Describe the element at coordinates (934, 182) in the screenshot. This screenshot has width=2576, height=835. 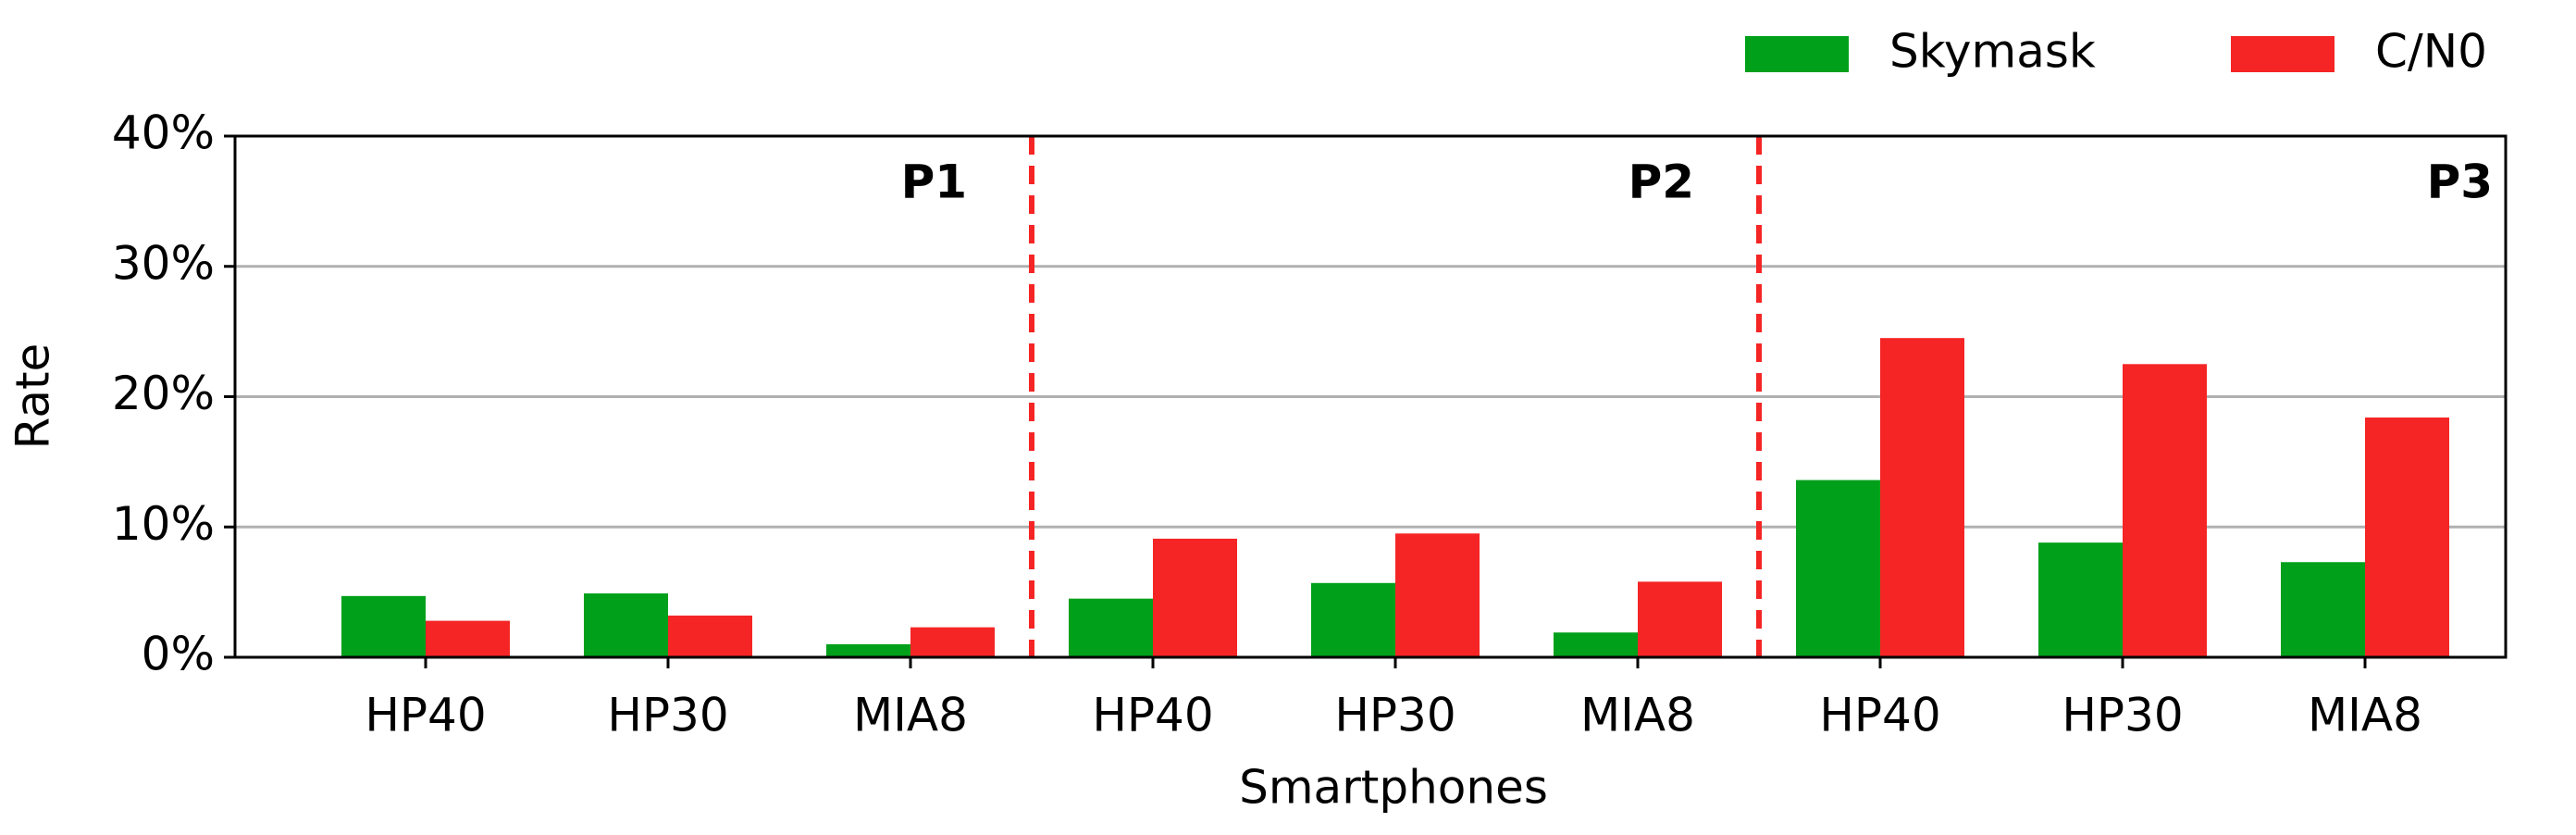
I see `group-label: P1` at that location.